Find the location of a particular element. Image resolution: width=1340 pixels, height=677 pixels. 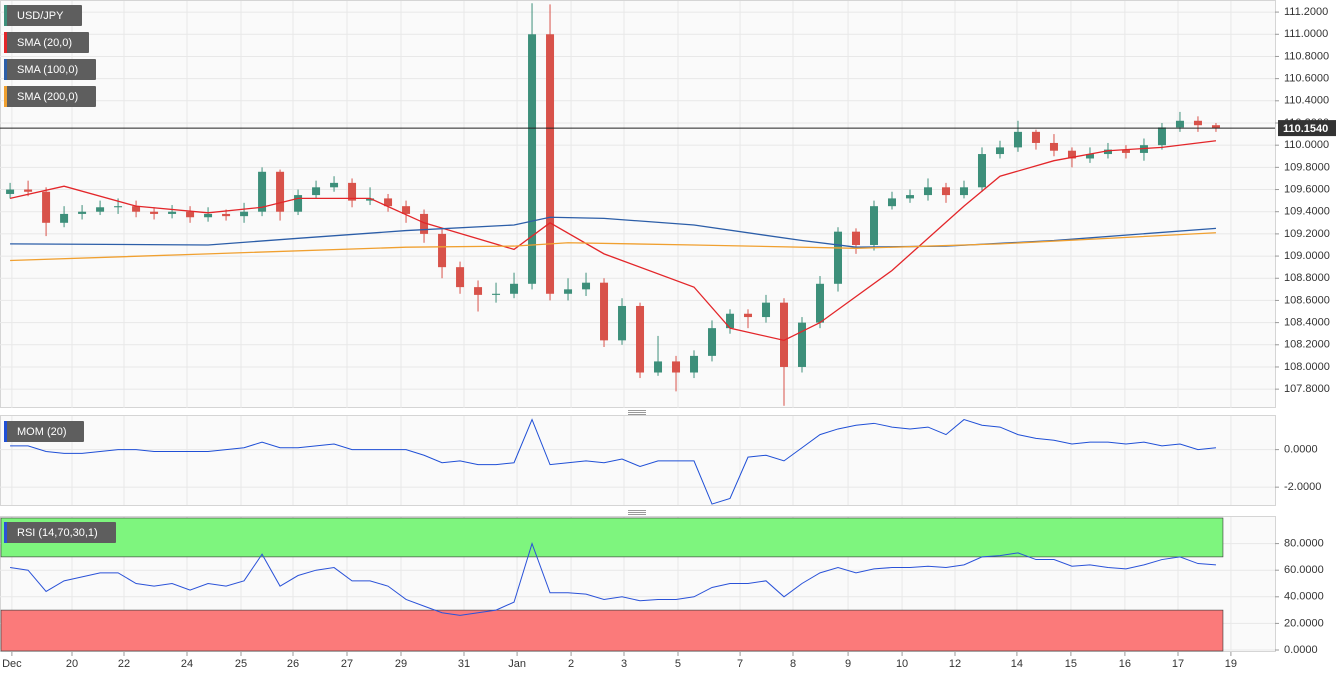

legend-item: USD/JPY is located at coordinates (43, 15).